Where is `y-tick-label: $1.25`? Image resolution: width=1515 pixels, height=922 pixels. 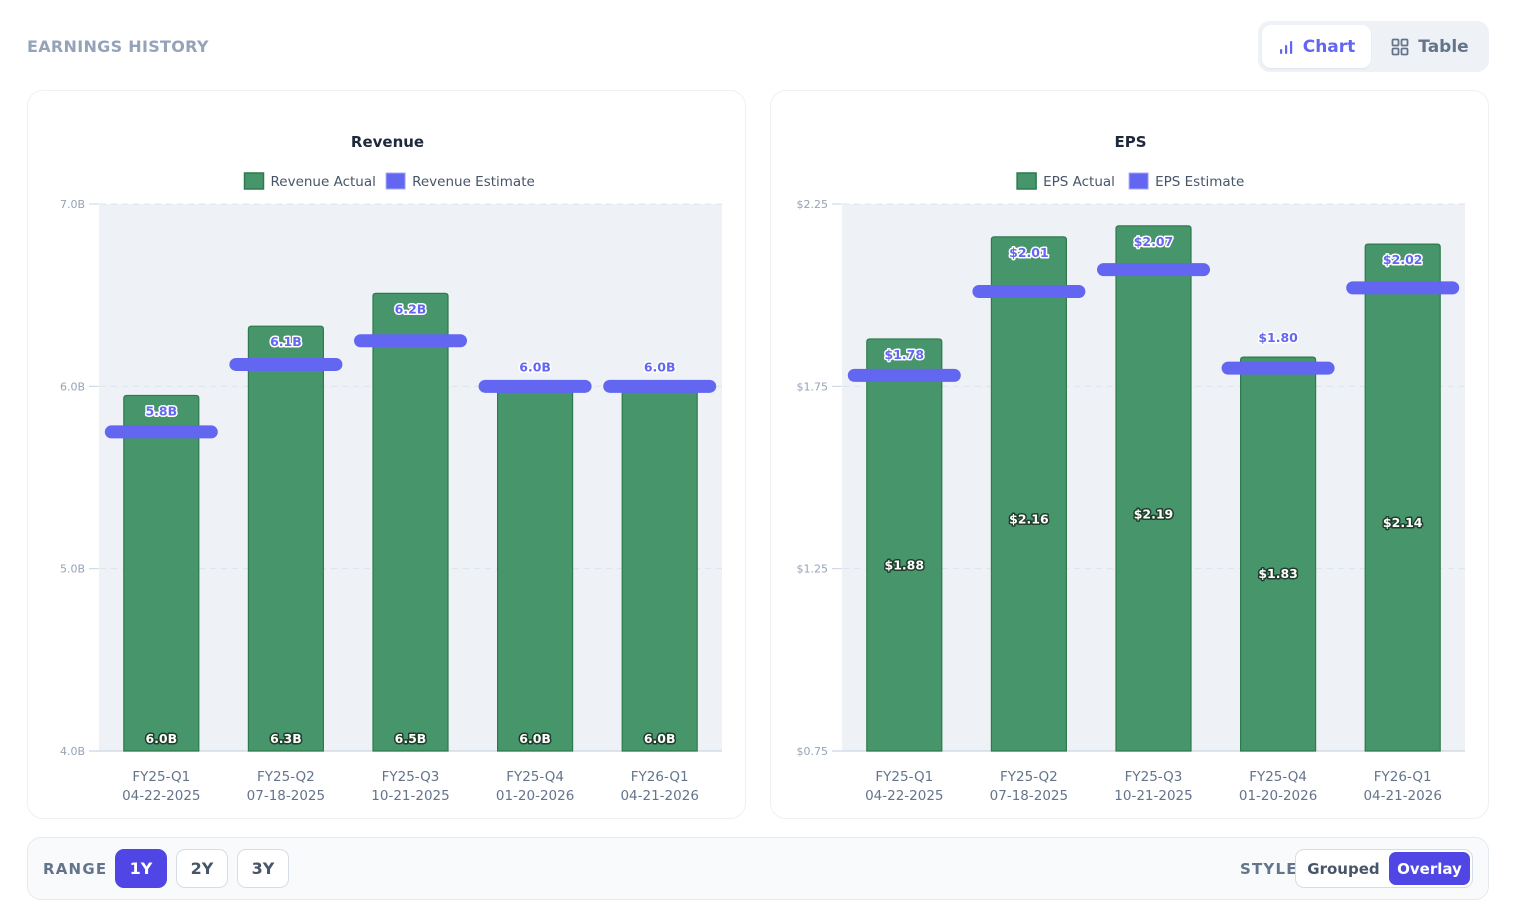
y-tick-label: $1.25 is located at coordinates (813, 569).